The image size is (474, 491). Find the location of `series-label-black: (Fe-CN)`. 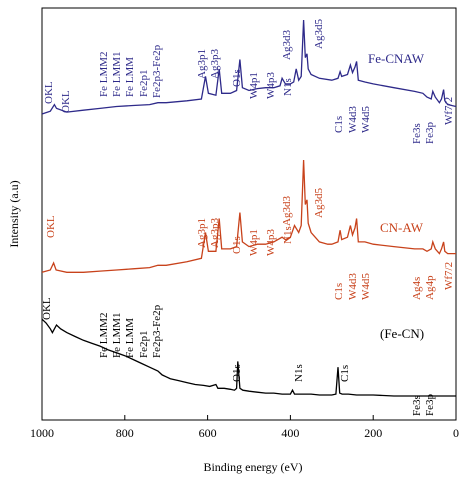

series-label-black: (Fe-CN) is located at coordinates (402, 333).